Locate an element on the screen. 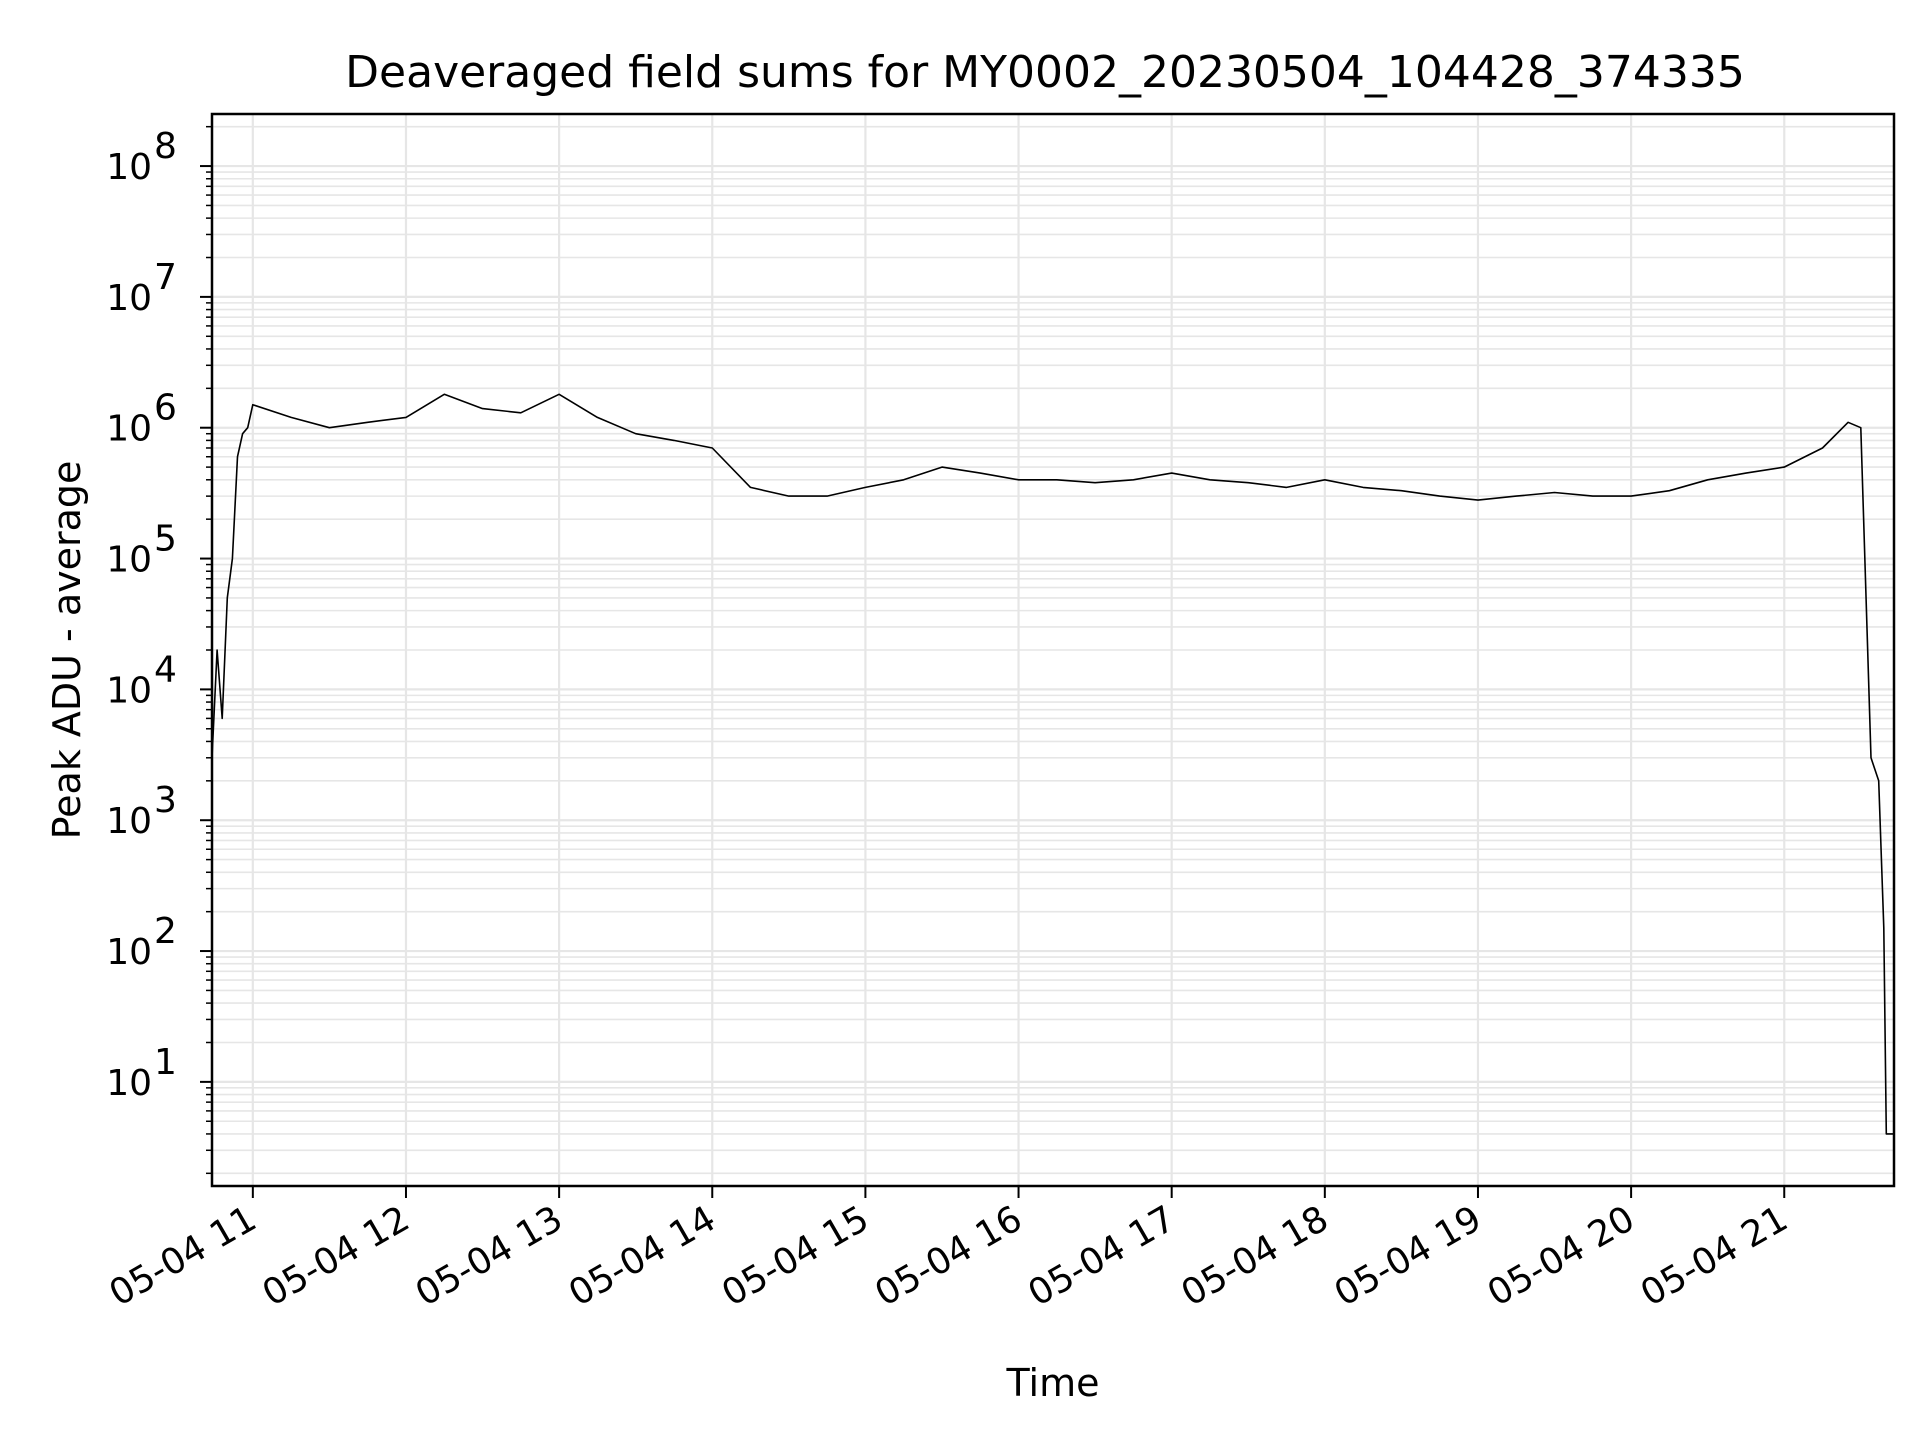 Image resolution: width=1920 pixels, height=1440 pixels. y-tick-exponent: 5 is located at coordinates (165, 539).